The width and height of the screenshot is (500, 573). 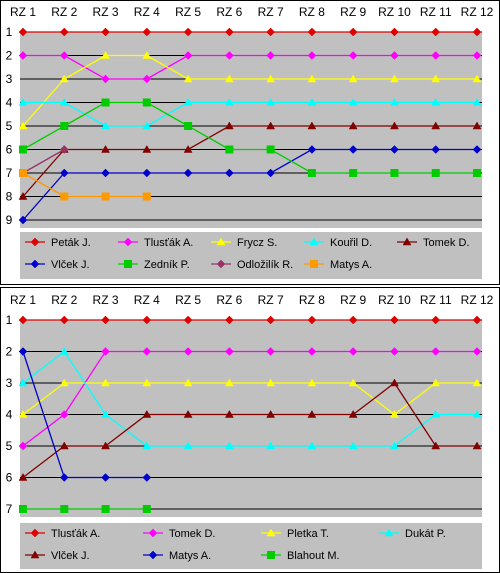 What do you see at coordinates (9, 446) in the screenshot?
I see `y-tick-label: 5` at bounding box center [9, 446].